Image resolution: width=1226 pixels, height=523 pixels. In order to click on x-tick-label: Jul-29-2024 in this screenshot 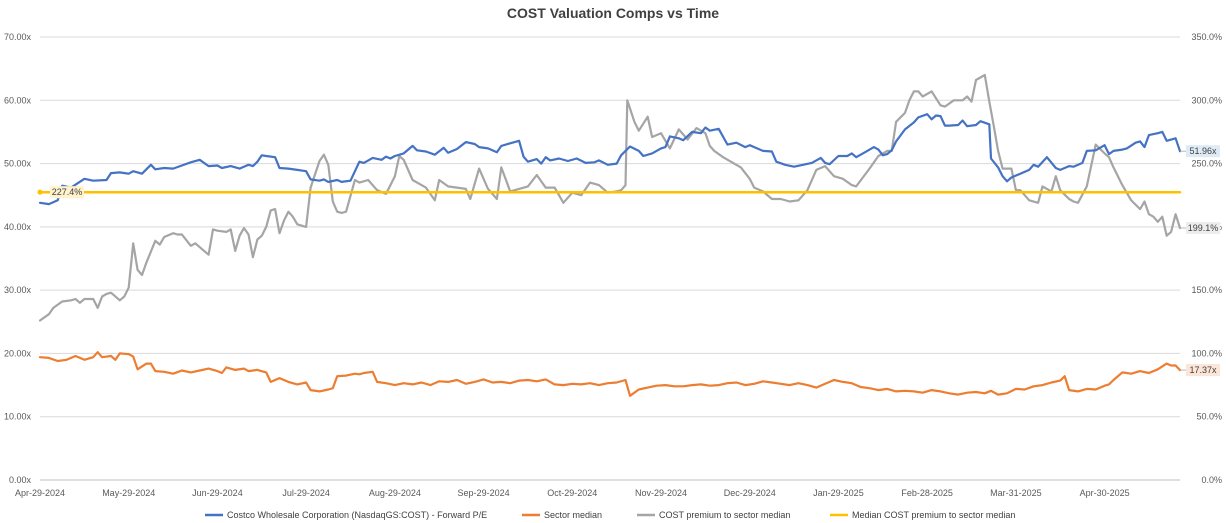, I will do `click(306, 493)`.